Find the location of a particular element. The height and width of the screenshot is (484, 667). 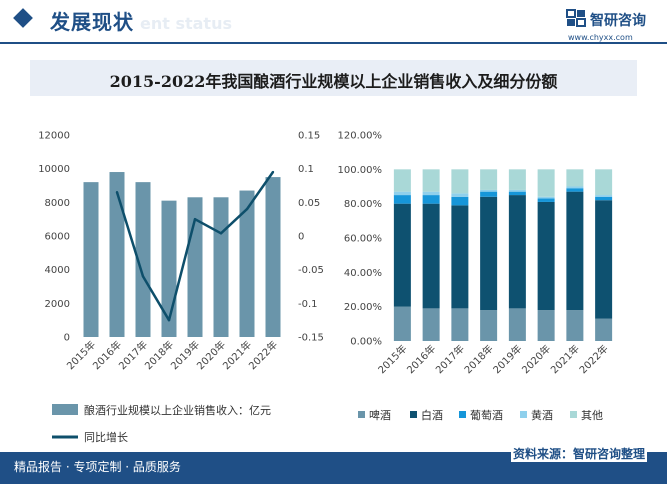

x-axis-tick-label: 2016年 is located at coordinates (421, 359).